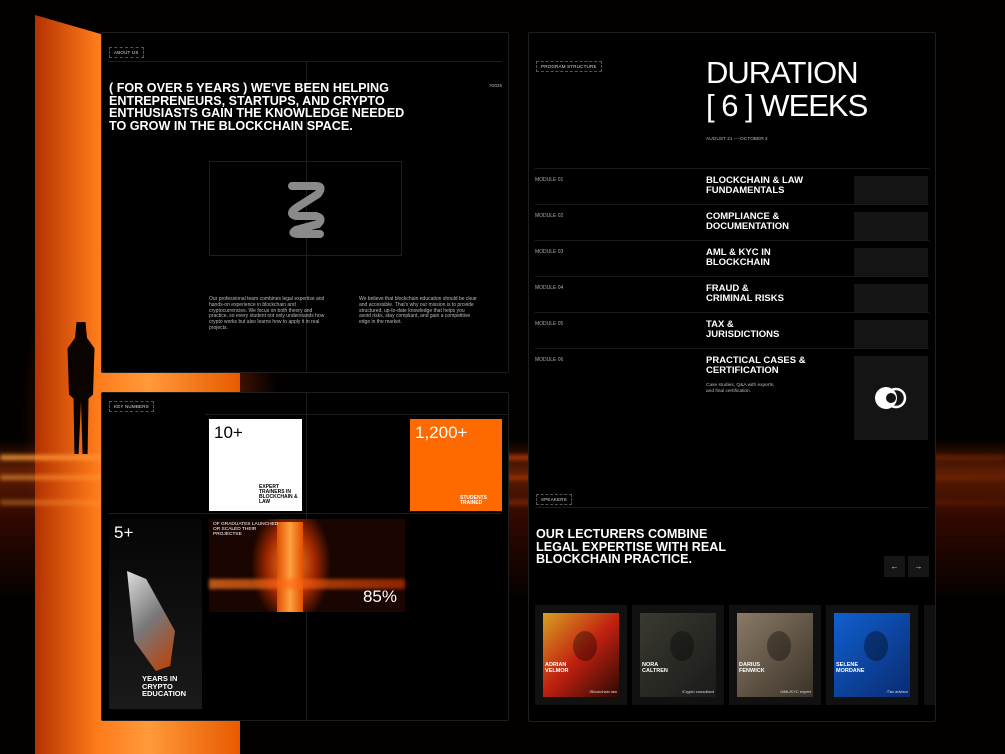  What do you see at coordinates (894, 566) in the screenshot?
I see `prev-arrow-button: ←` at bounding box center [894, 566].